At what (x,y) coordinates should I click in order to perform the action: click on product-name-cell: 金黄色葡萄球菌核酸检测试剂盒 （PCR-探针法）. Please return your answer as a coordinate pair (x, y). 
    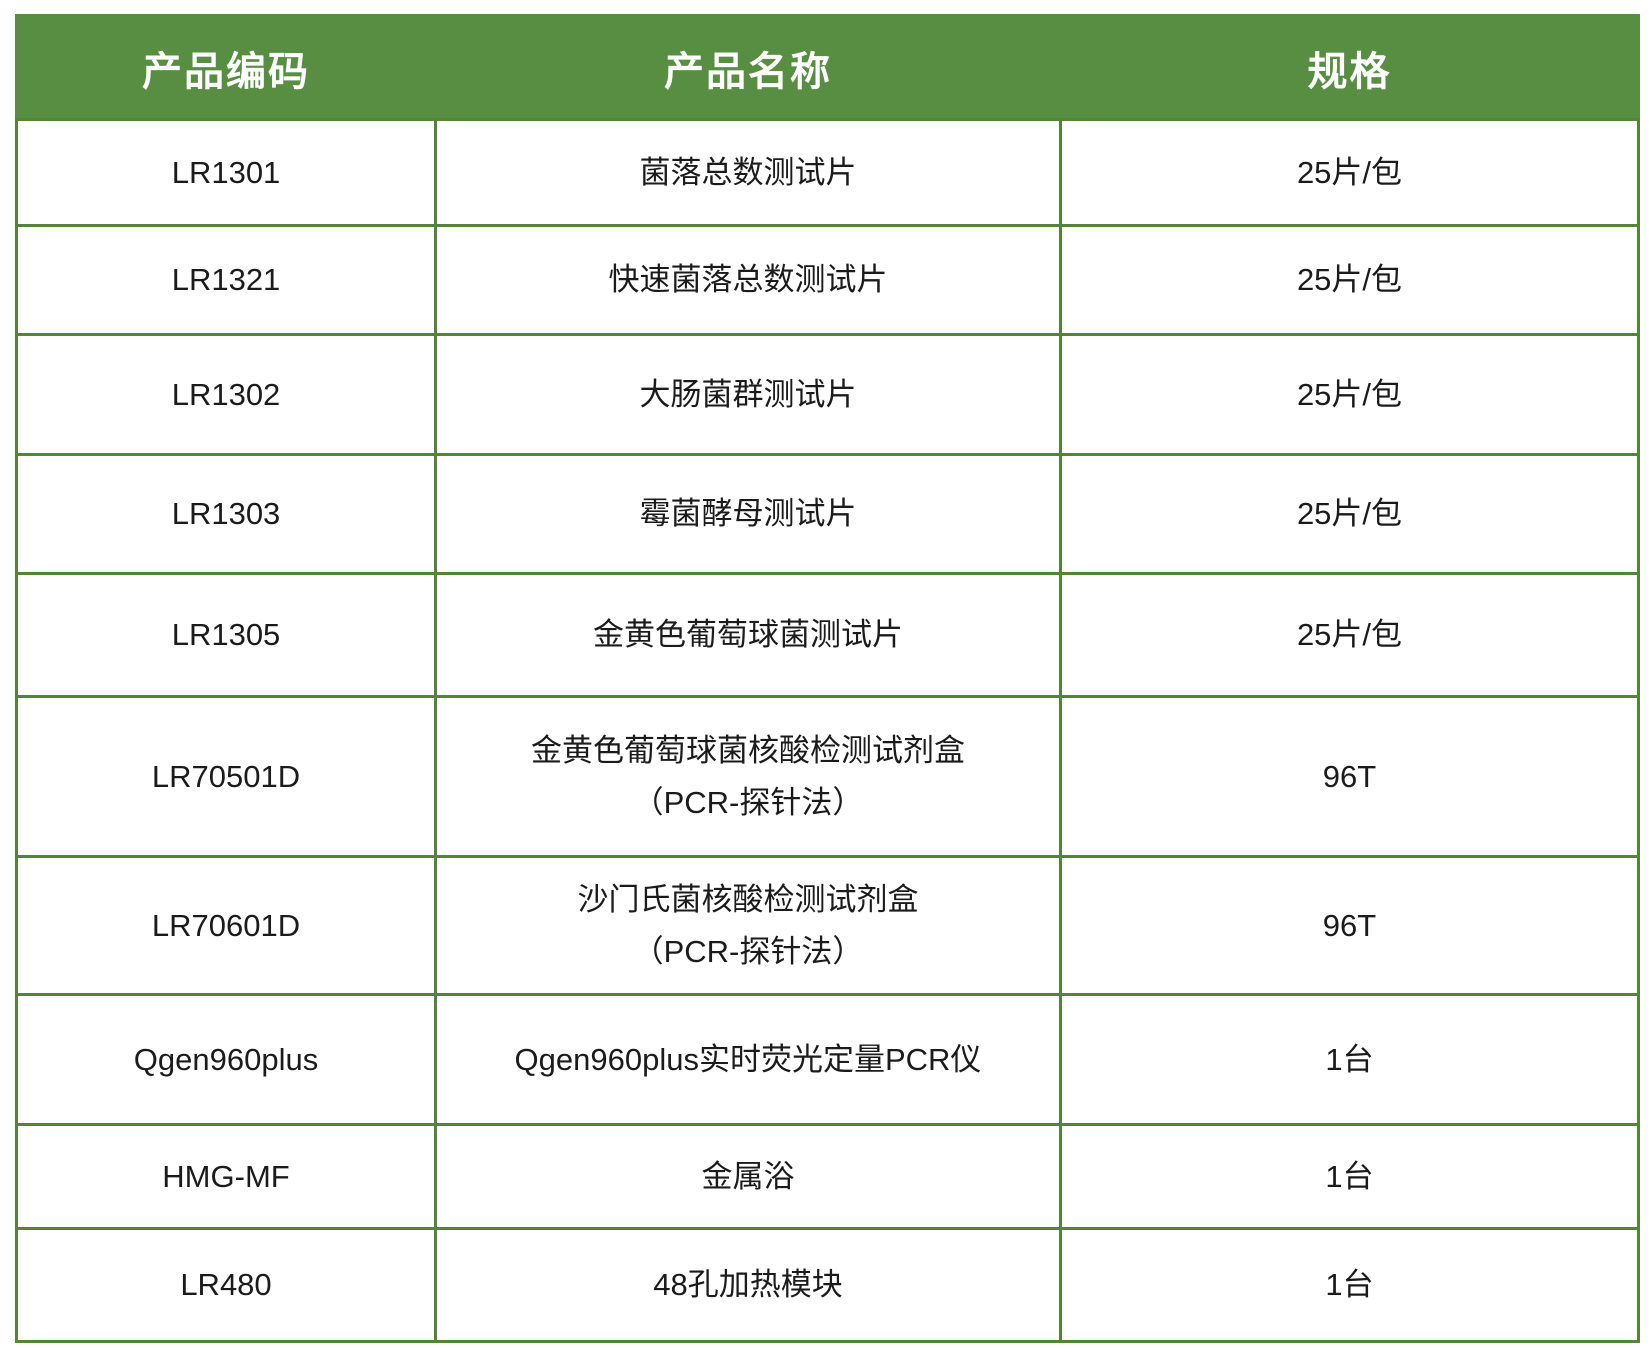
    Looking at the image, I should click on (748, 776).